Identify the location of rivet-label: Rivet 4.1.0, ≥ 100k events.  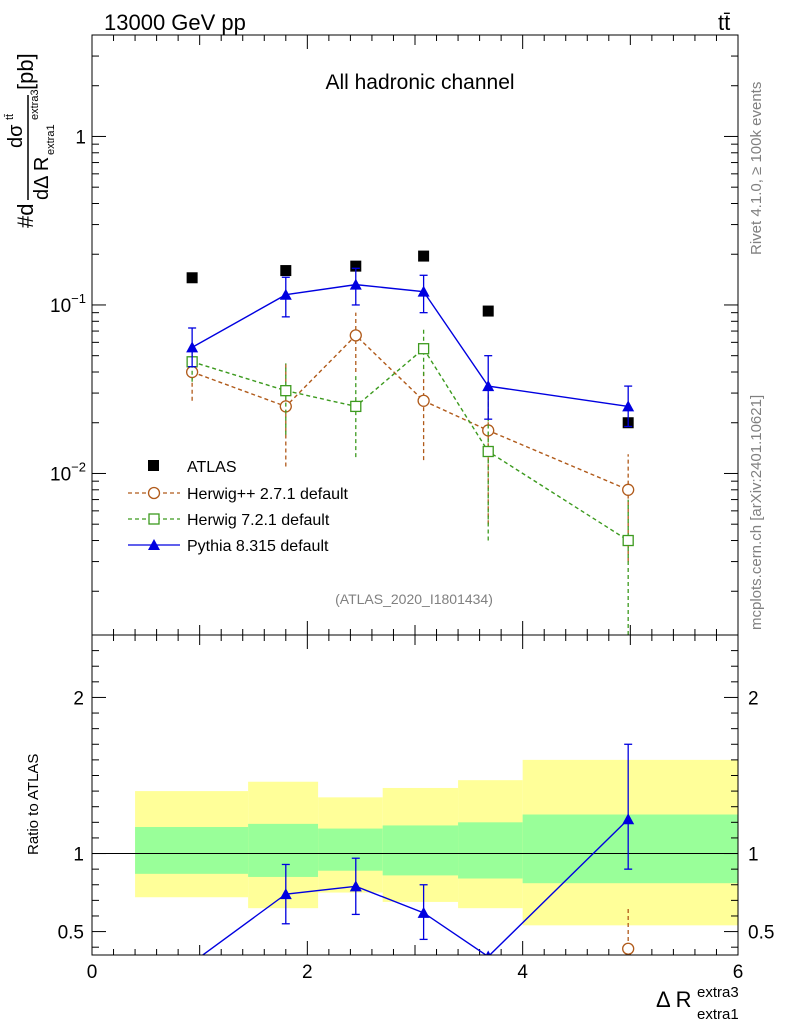
(756, 168).